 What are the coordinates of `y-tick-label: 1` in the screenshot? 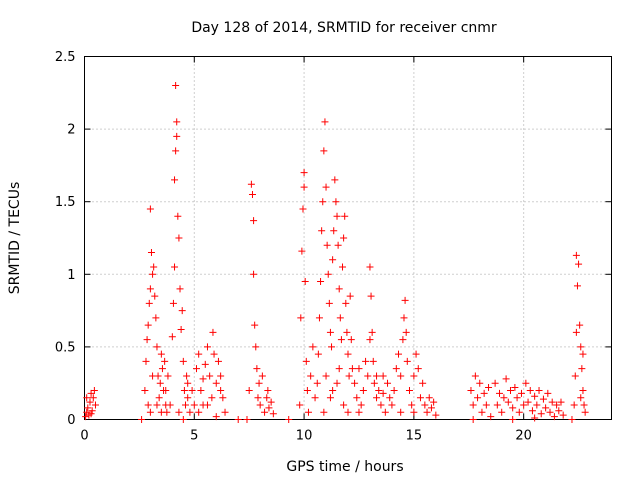 It's located at (71, 275).